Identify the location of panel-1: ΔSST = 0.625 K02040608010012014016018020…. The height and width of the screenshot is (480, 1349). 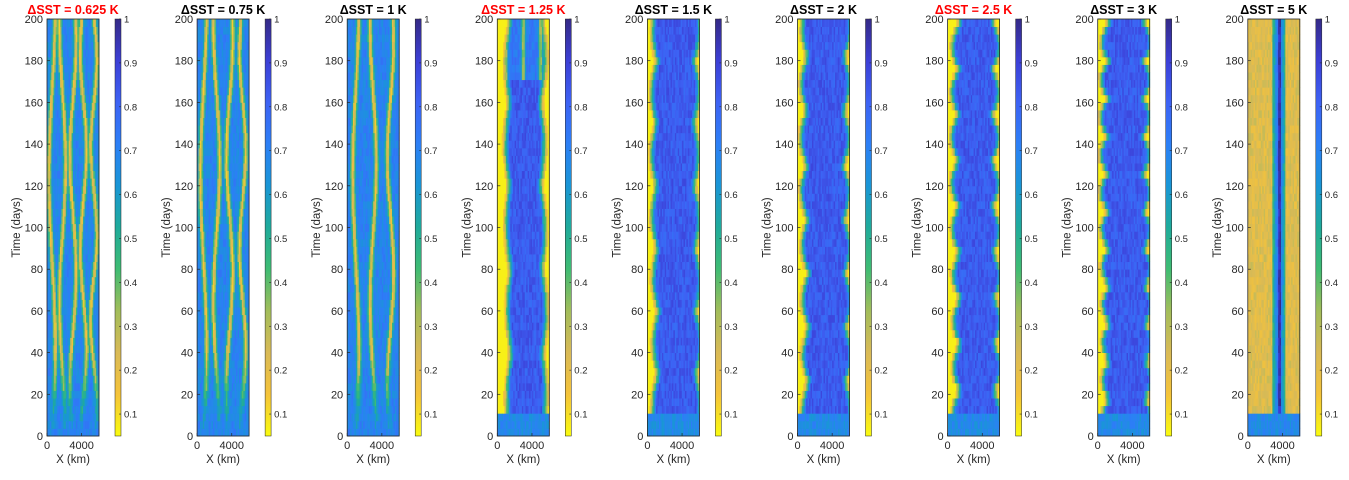
(74, 234).